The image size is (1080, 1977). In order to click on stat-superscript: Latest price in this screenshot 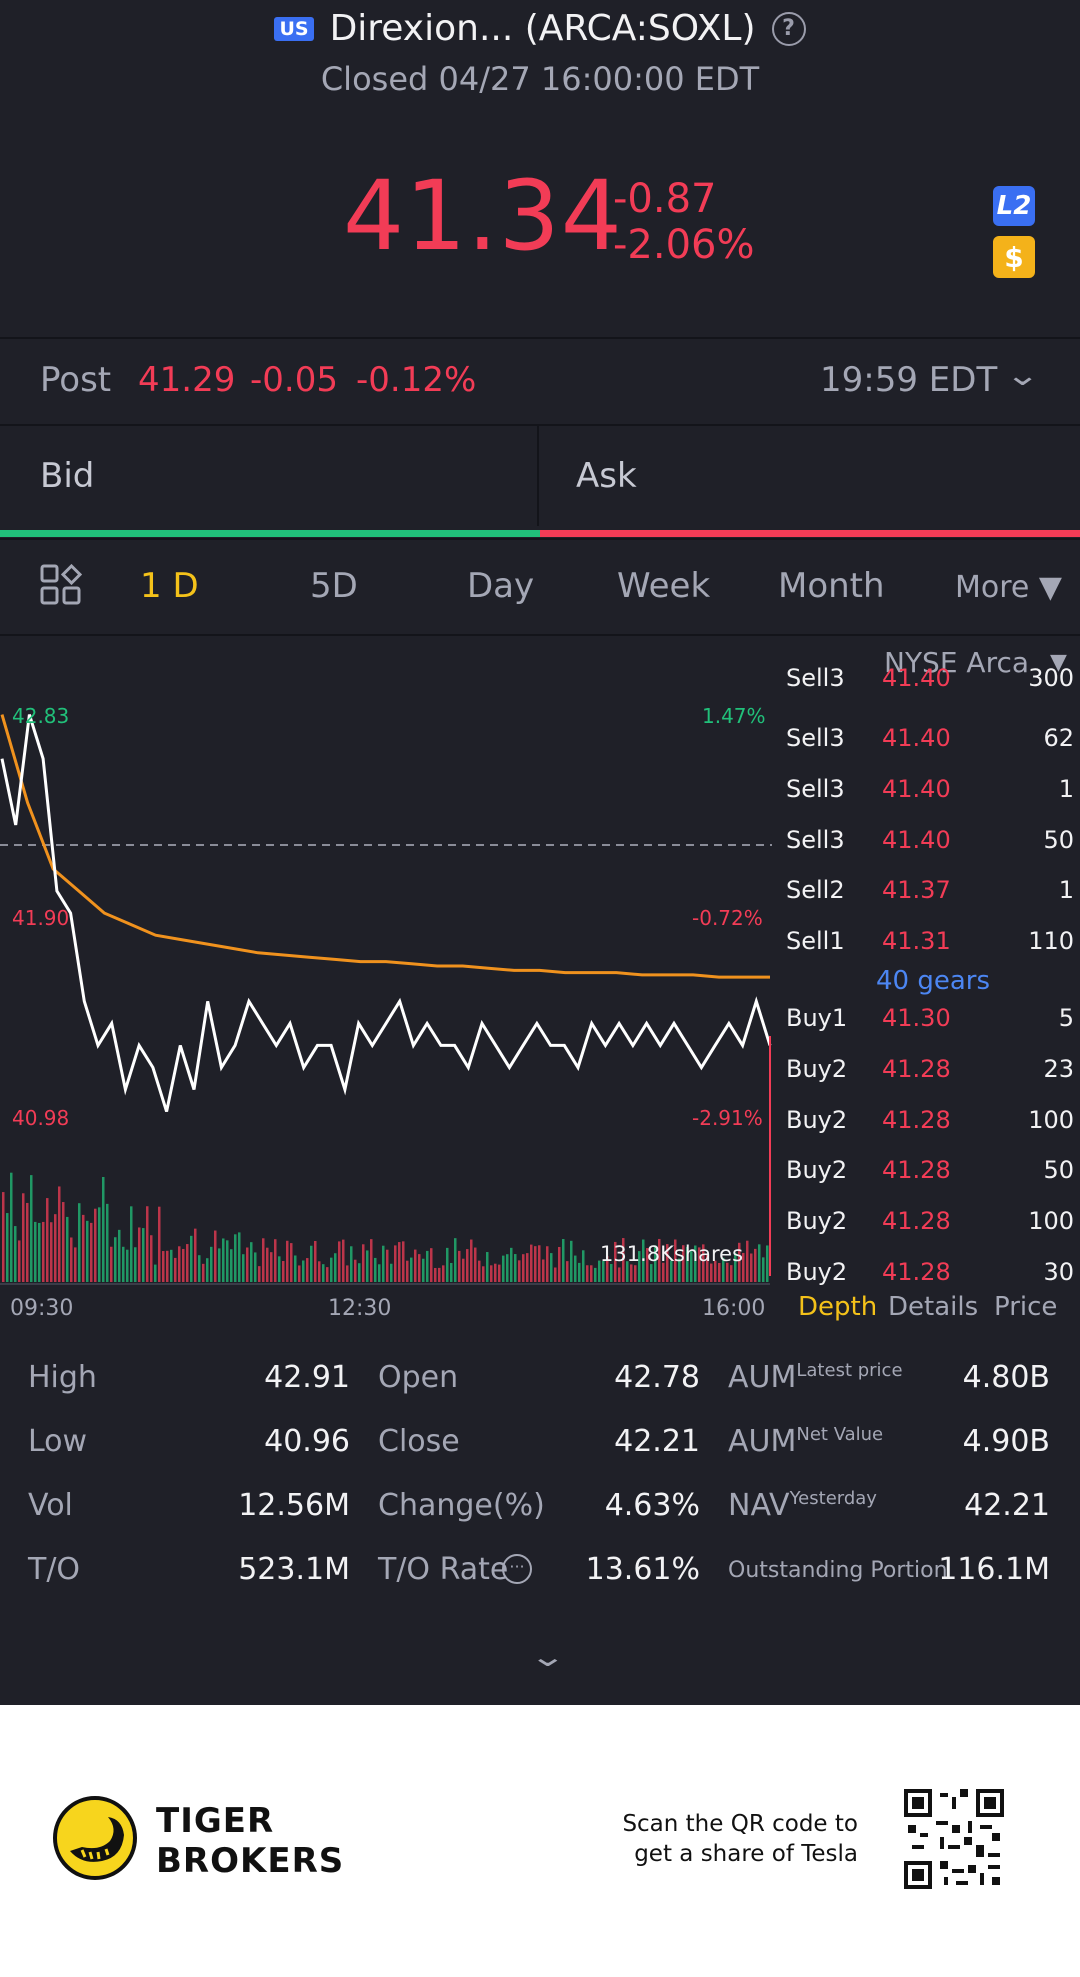, I will do `click(849, 1370)`.